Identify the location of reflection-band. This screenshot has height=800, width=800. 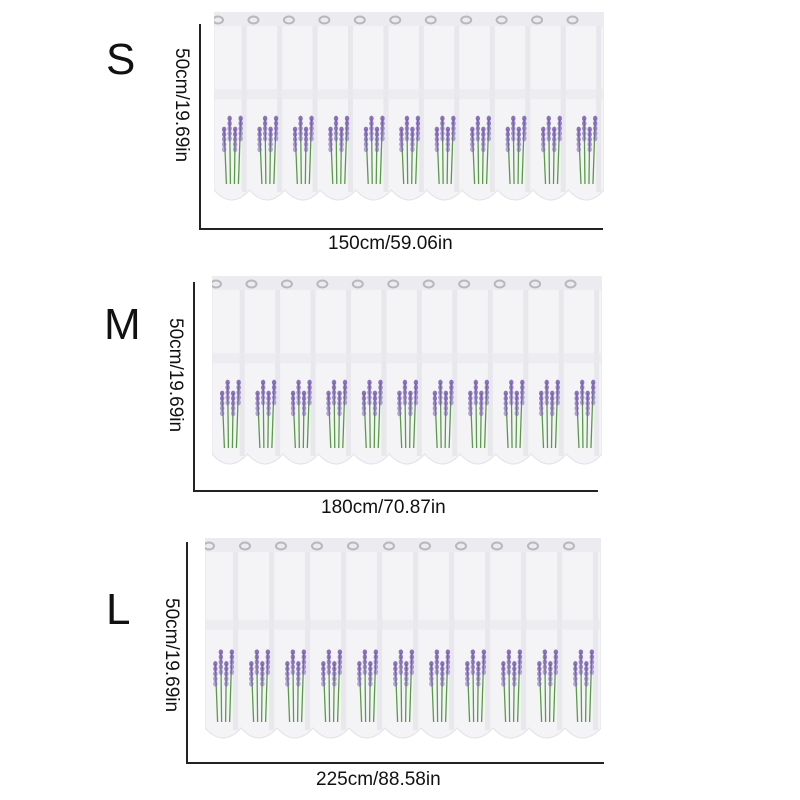
(407, 358).